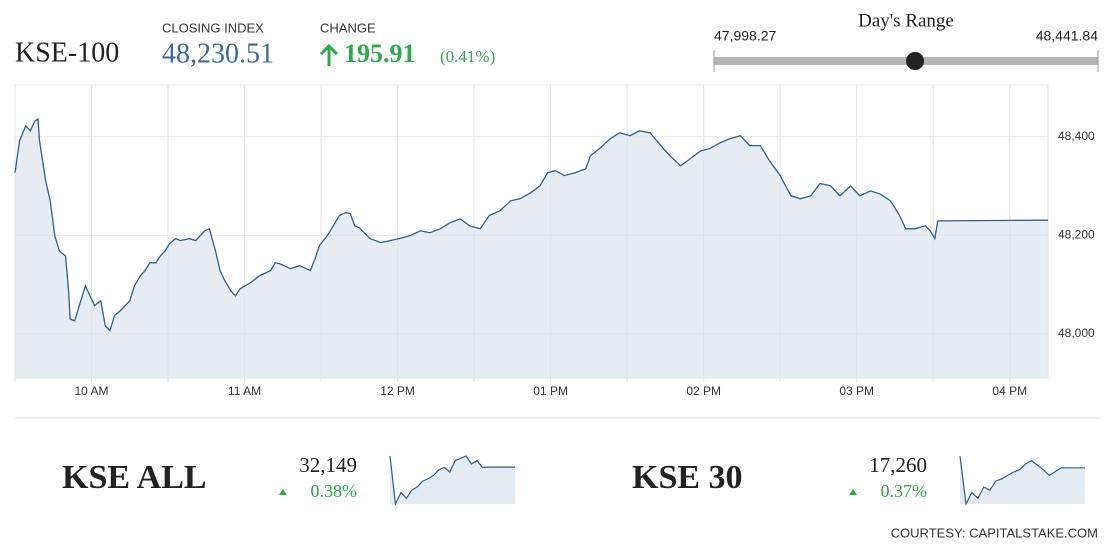  What do you see at coordinates (1076, 333) in the screenshot?
I see `y-tick-label: 48,000` at bounding box center [1076, 333].